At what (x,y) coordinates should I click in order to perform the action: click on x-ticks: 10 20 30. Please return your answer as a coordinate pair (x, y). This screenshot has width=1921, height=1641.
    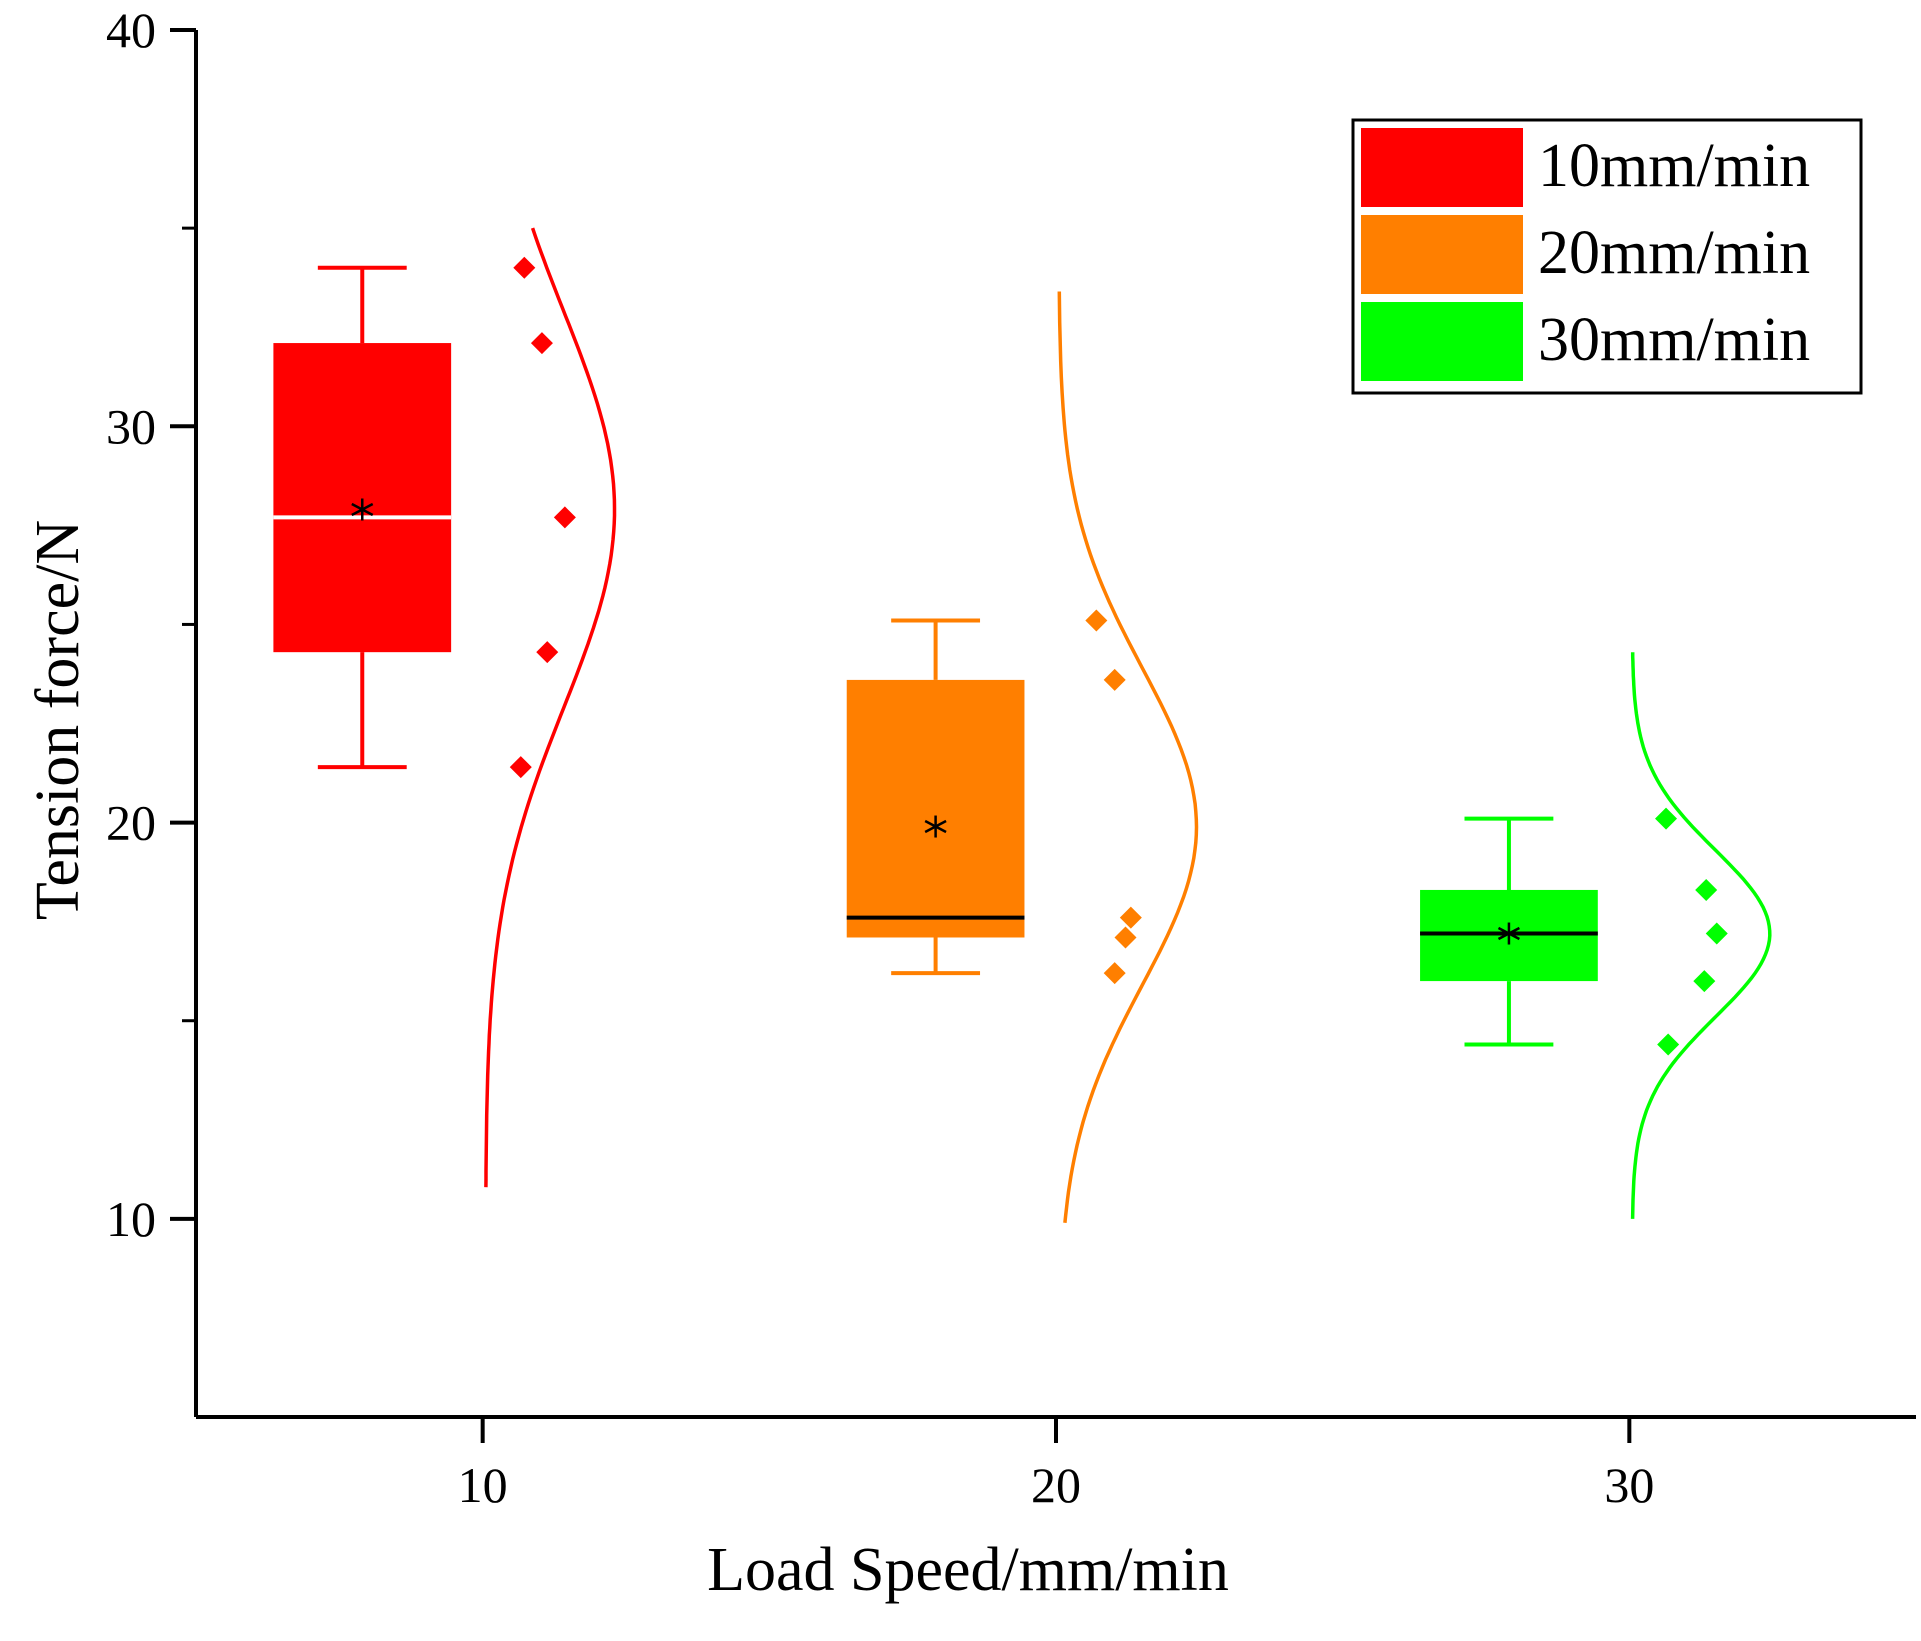
    Looking at the image, I should click on (1056, 1465).